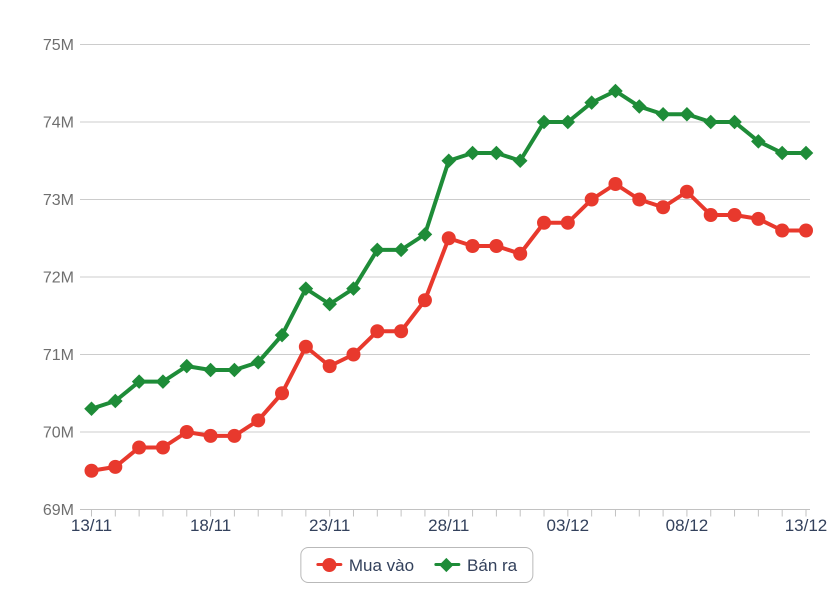 This screenshot has height=590, width=833. What do you see at coordinates (91, 525) in the screenshot?
I see `x-axis-label: 13/11` at bounding box center [91, 525].